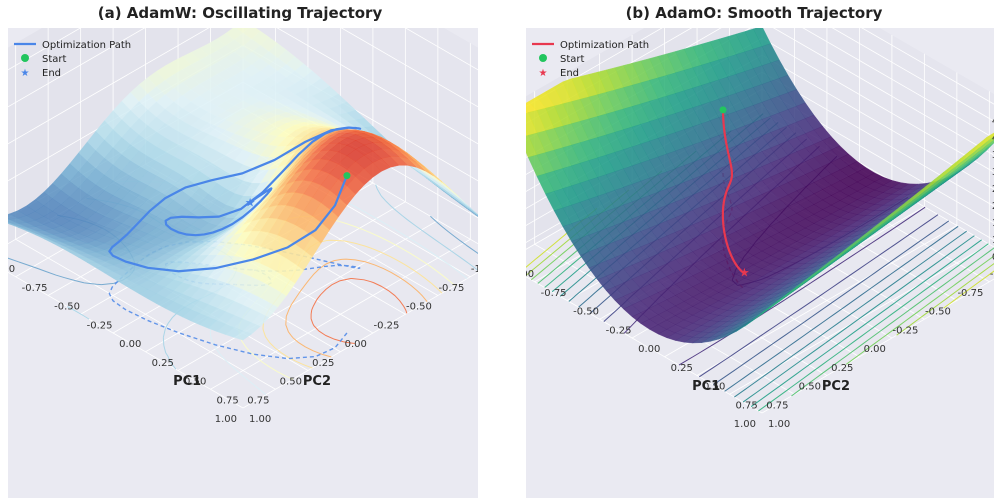  I want to click on pb-legend-end-swatch: ★, so click(543, 73).